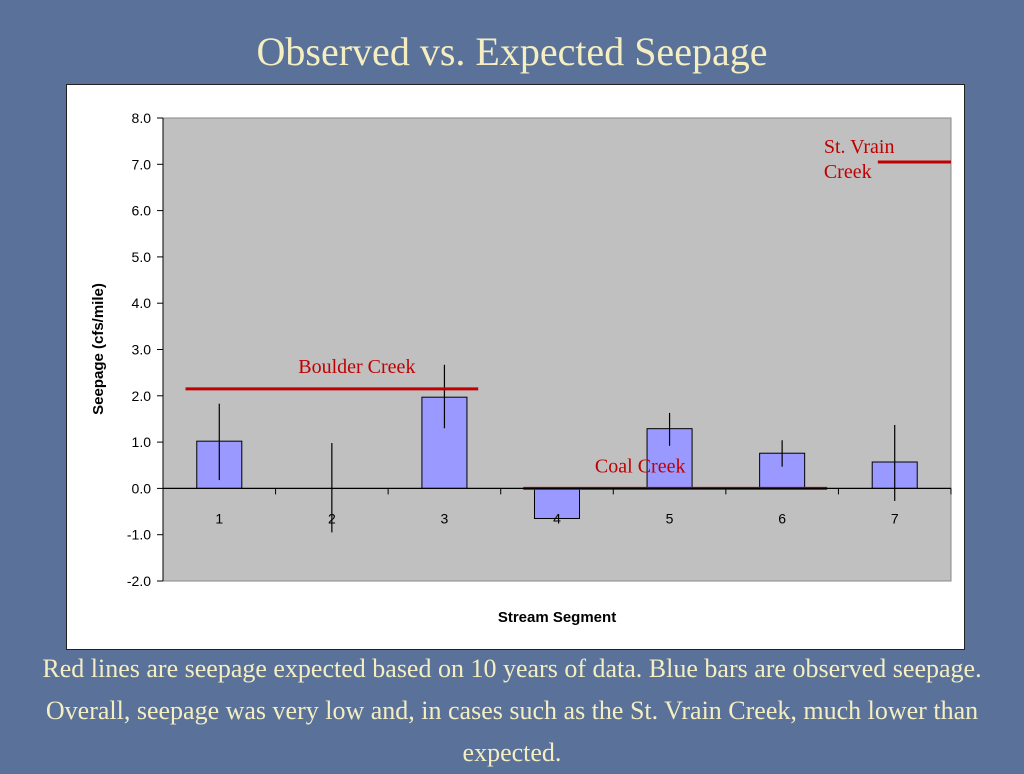 The width and height of the screenshot is (1024, 774). Describe the element at coordinates (848, 172) in the screenshot. I see `expected-line-label: Creek` at that location.